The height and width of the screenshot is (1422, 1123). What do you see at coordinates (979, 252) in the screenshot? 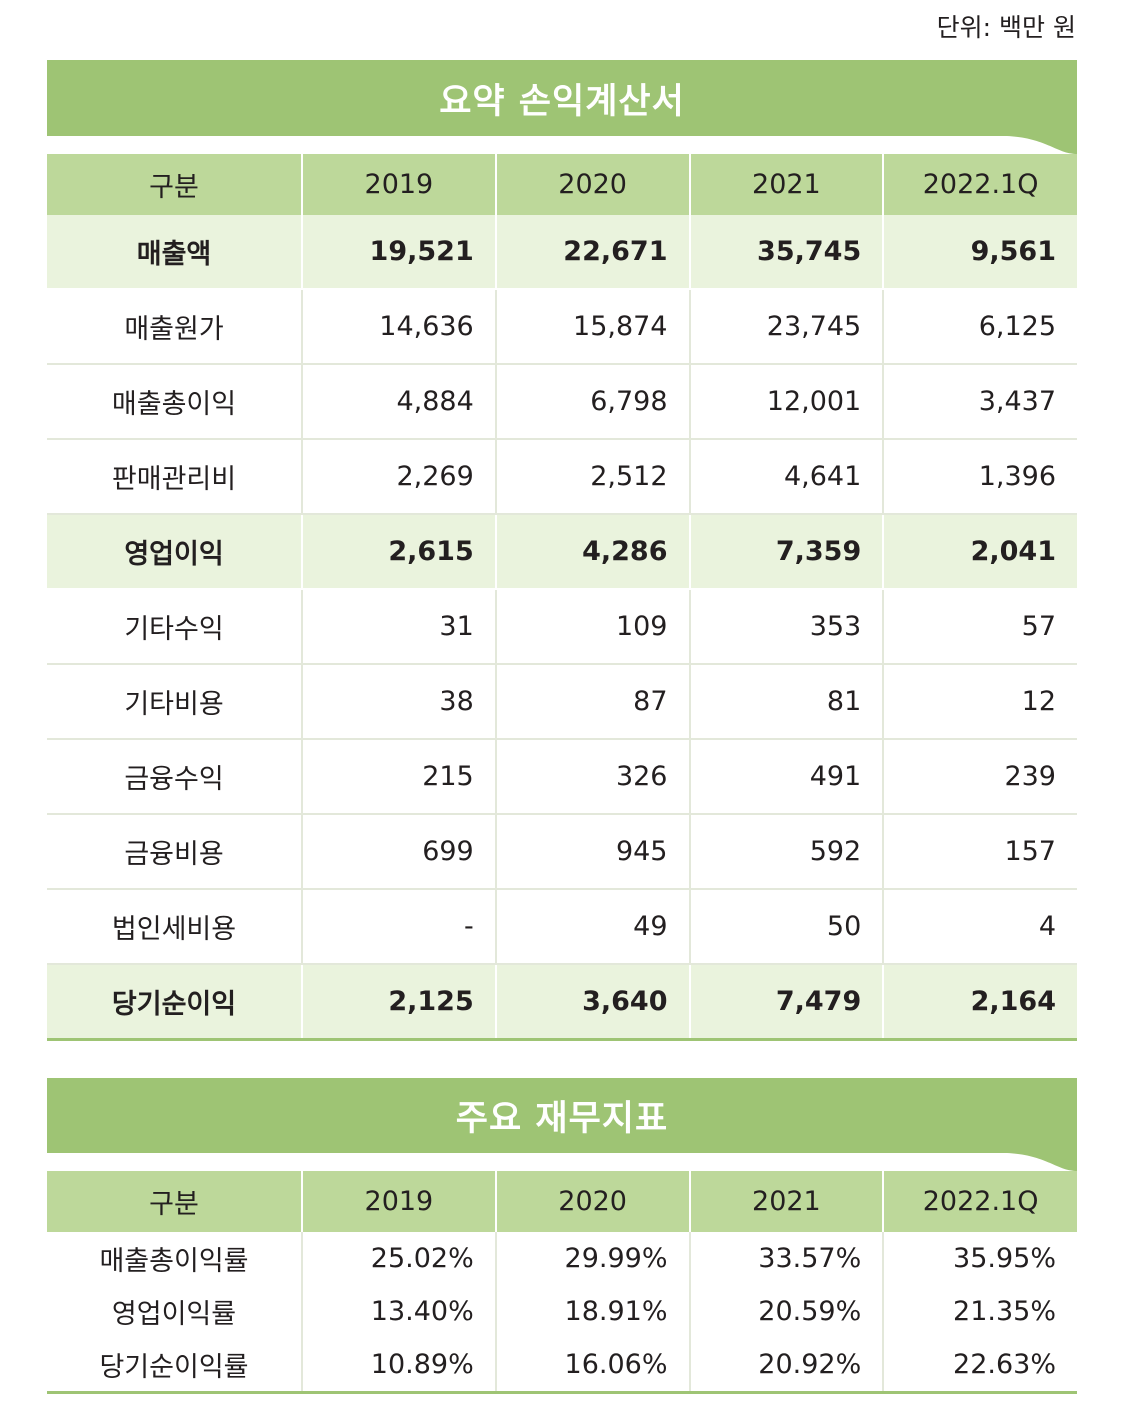
I see `value-cell: 9,561` at bounding box center [979, 252].